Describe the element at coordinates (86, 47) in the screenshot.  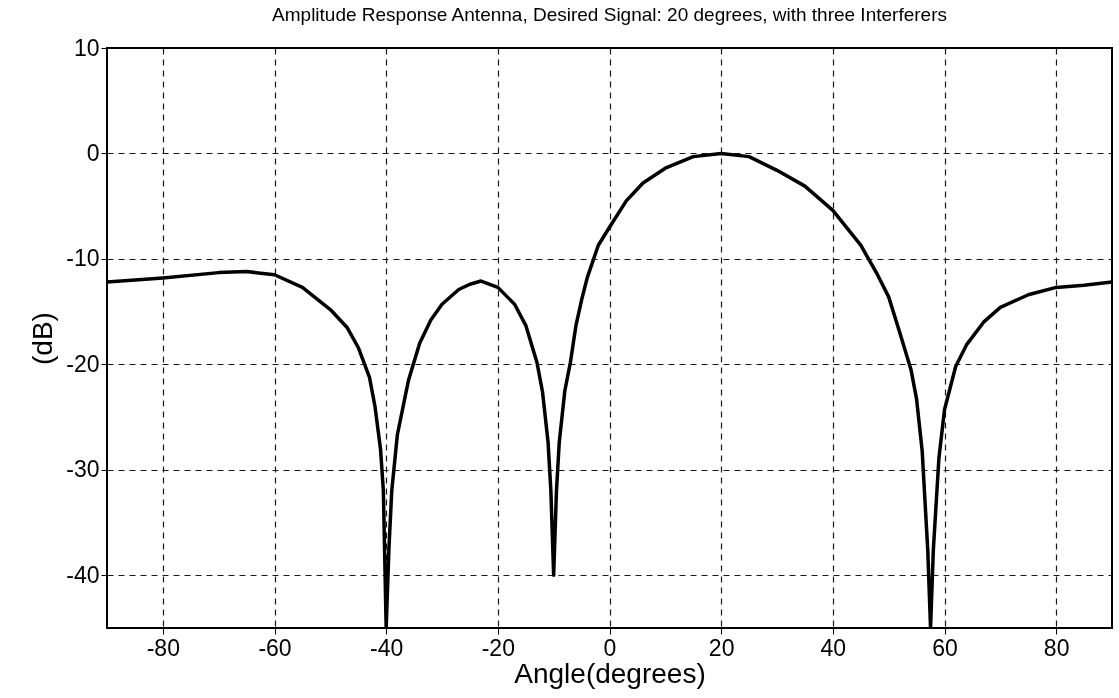
I see `y-tick-label: 10` at that location.